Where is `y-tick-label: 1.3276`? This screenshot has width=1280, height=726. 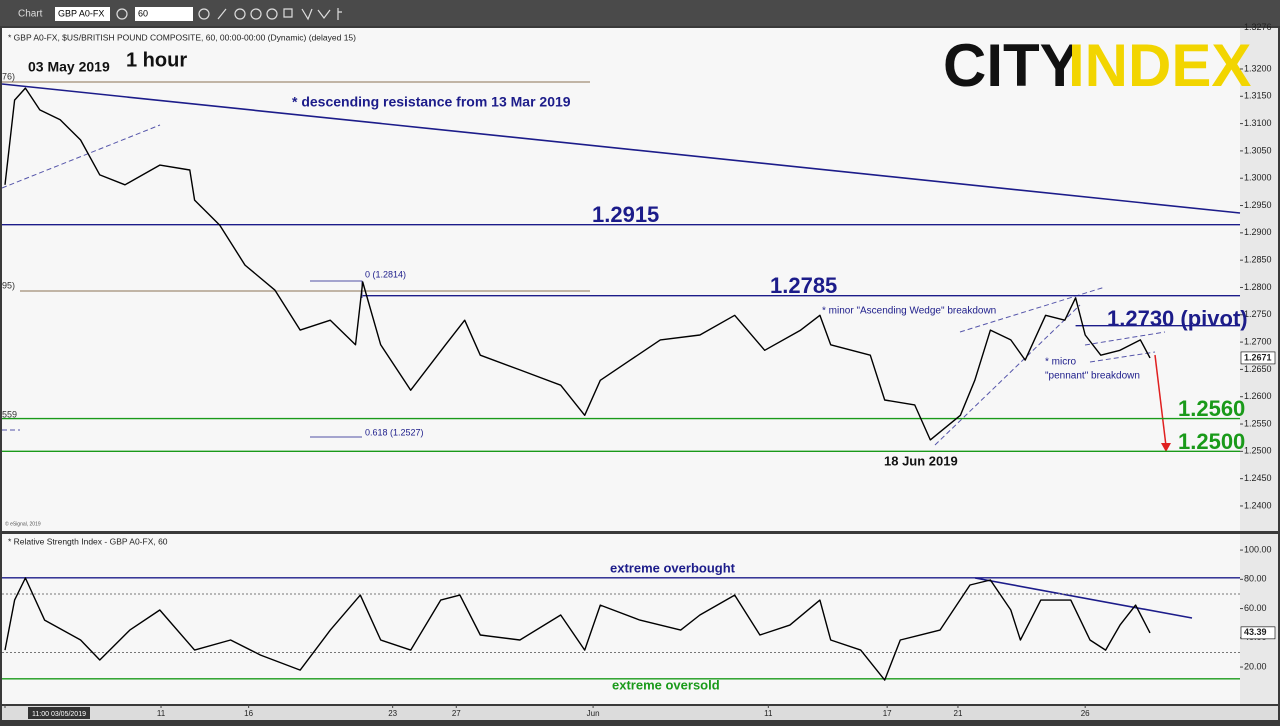
y-tick-label: 1.3276 is located at coordinates (1258, 27).